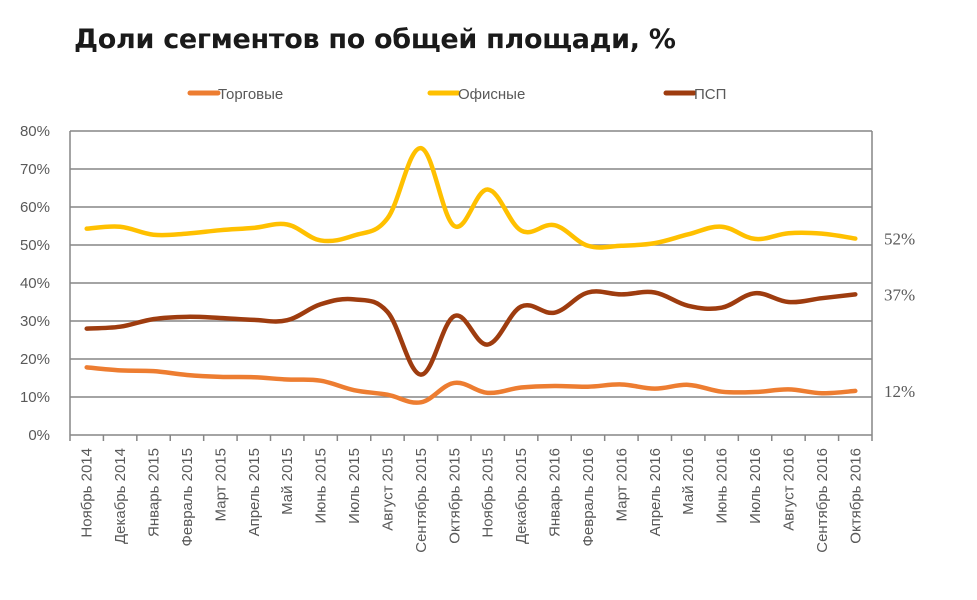  Describe the element at coordinates (39, 435) in the screenshot. I see `y-tick-label: 0%` at that location.